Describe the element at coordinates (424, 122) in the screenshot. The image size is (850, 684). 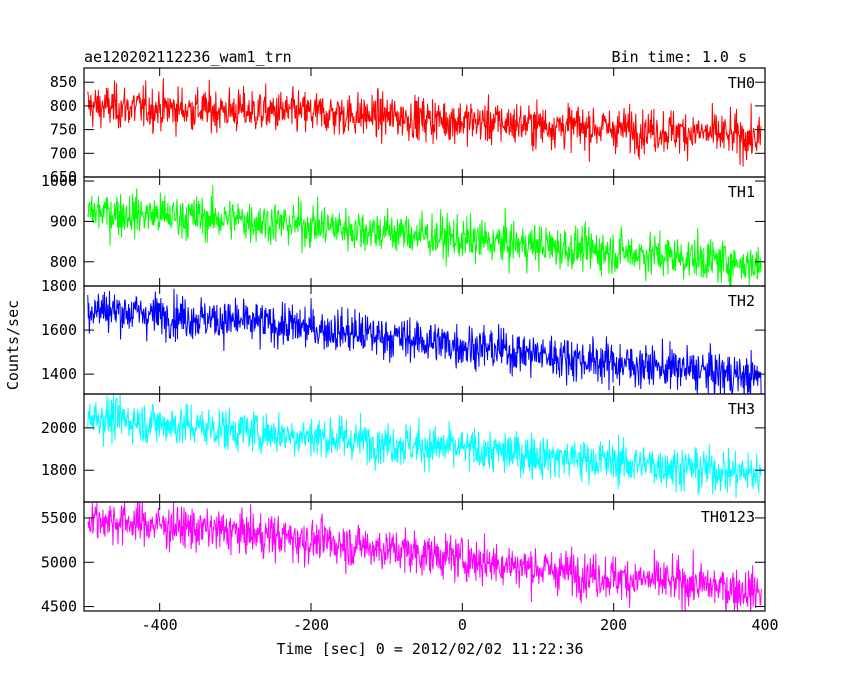
I see `series-line-th0` at that location.